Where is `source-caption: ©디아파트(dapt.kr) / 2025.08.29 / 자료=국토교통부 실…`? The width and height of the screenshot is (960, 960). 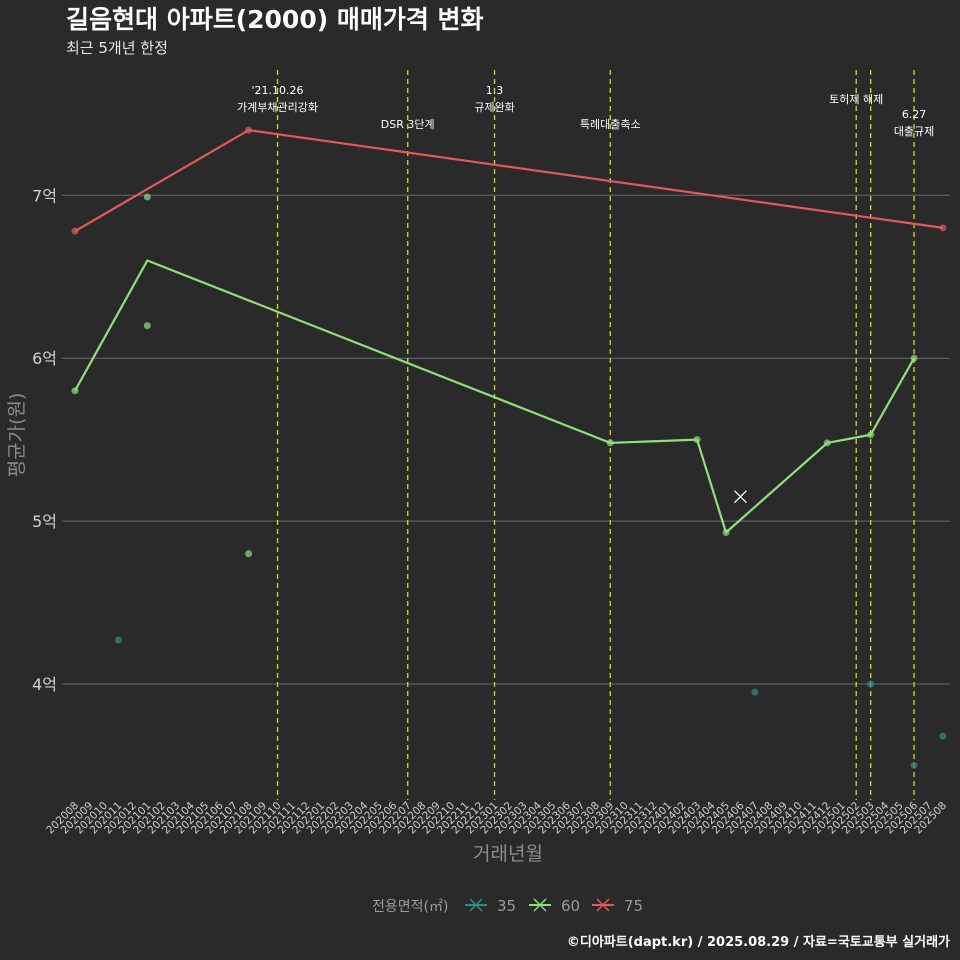
source-caption: ©디아파트(dapt.kr) / 2025.08.29 / 자료=국토교통부 실… is located at coordinates (758, 942).